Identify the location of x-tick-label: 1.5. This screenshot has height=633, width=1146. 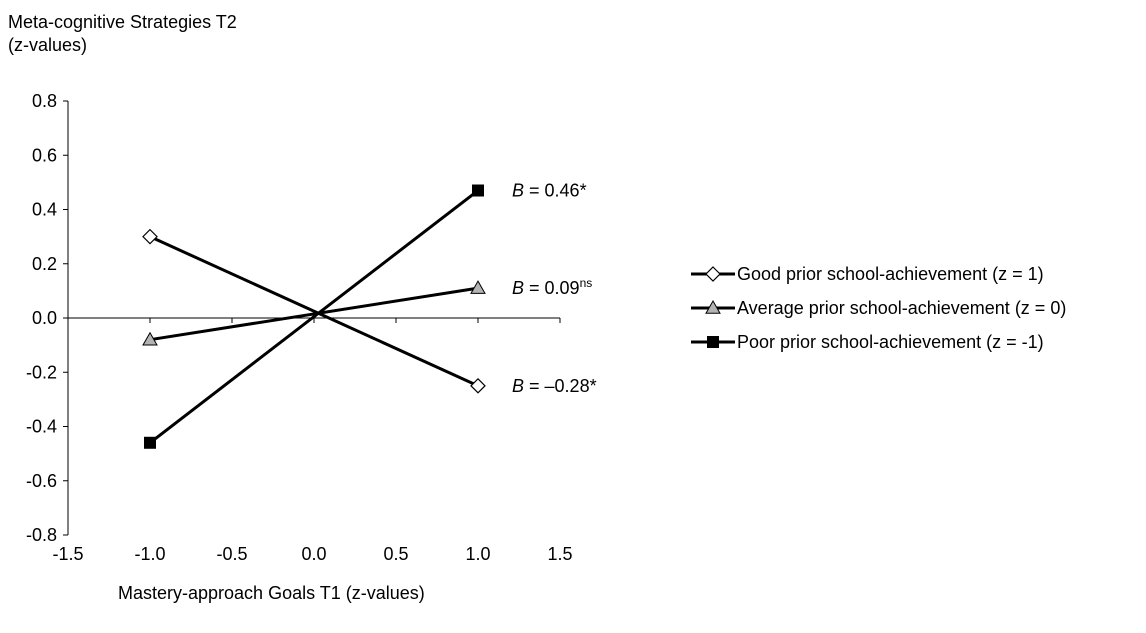
(559, 554).